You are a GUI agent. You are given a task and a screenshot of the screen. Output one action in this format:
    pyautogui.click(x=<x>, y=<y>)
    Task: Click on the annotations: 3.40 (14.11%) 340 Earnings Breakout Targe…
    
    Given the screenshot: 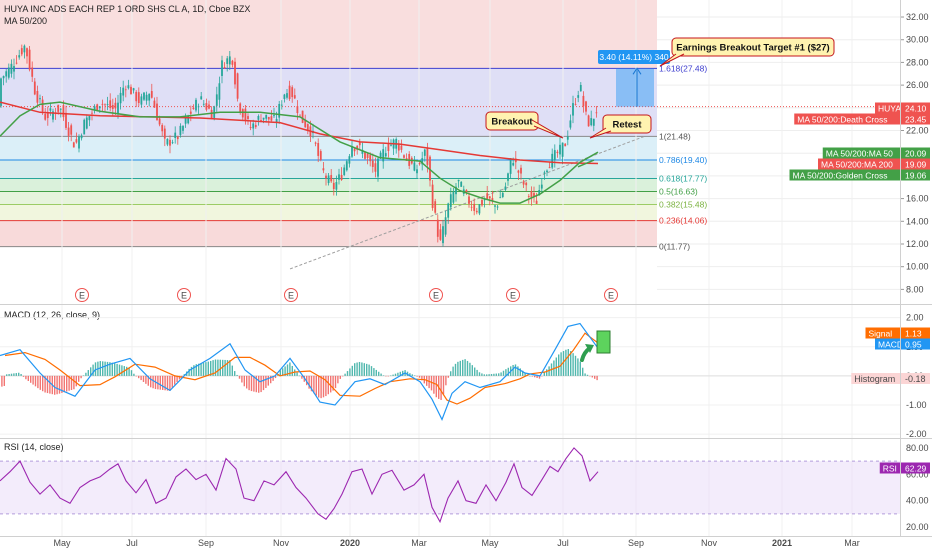 What is the action you would take?
    pyautogui.click(x=660, y=88)
    